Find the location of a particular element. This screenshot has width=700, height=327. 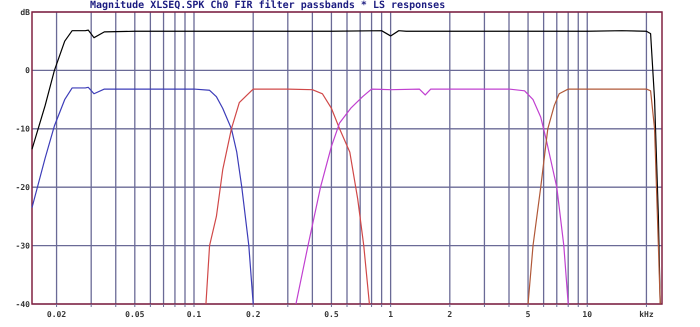

y-tick-label: -20 is located at coordinates (23, 187).